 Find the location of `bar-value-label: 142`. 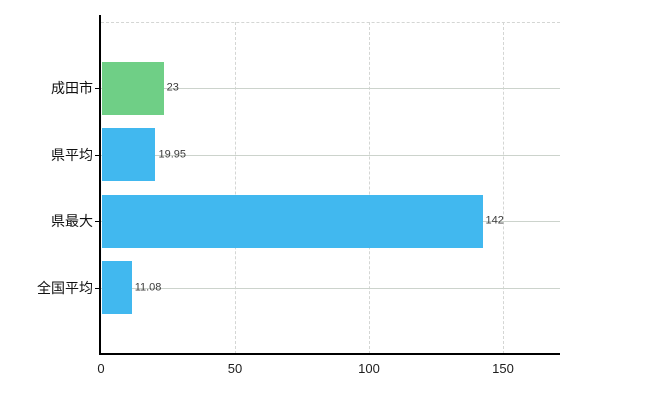

bar-value-label: 142 is located at coordinates (494, 220).